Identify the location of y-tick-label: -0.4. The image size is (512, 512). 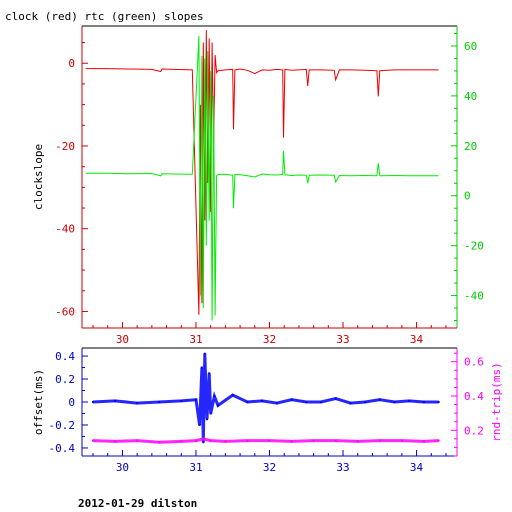
(62, 448).